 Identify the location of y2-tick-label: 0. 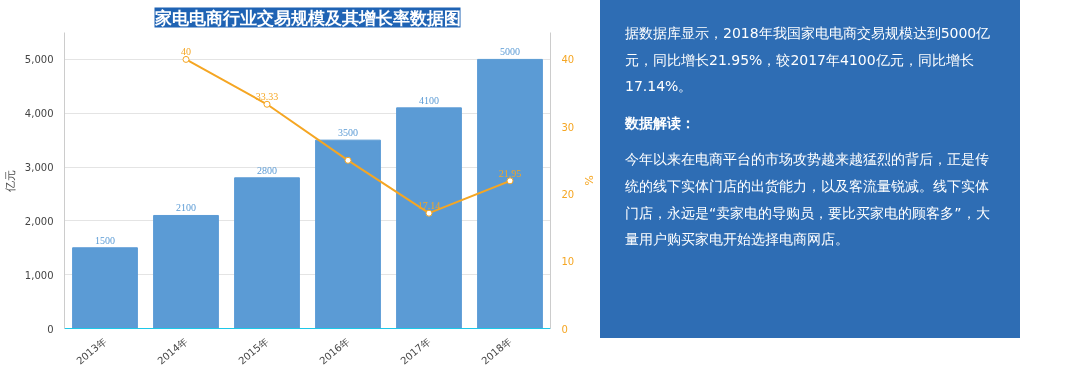
(564, 329).